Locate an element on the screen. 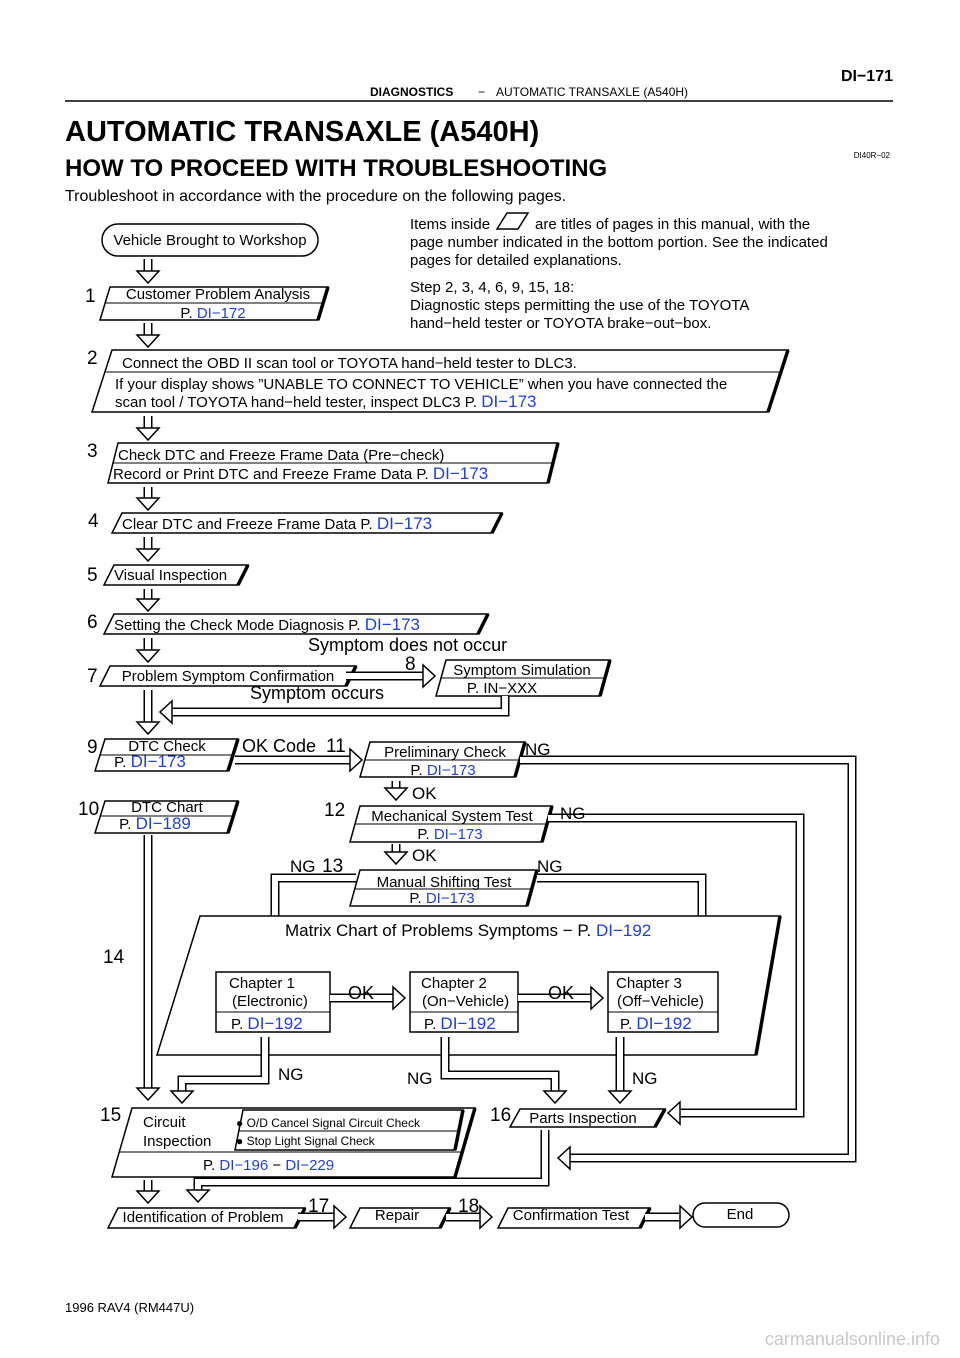 The width and height of the screenshot is (960, 1358). step-number: 11 is located at coordinates (336, 746).